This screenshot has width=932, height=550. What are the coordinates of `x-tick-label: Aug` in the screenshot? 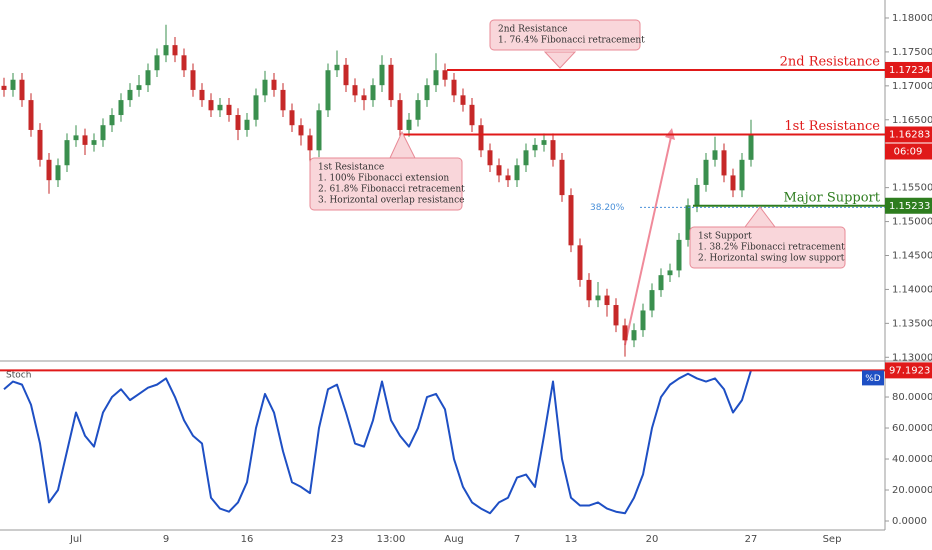 It's located at (454, 539).